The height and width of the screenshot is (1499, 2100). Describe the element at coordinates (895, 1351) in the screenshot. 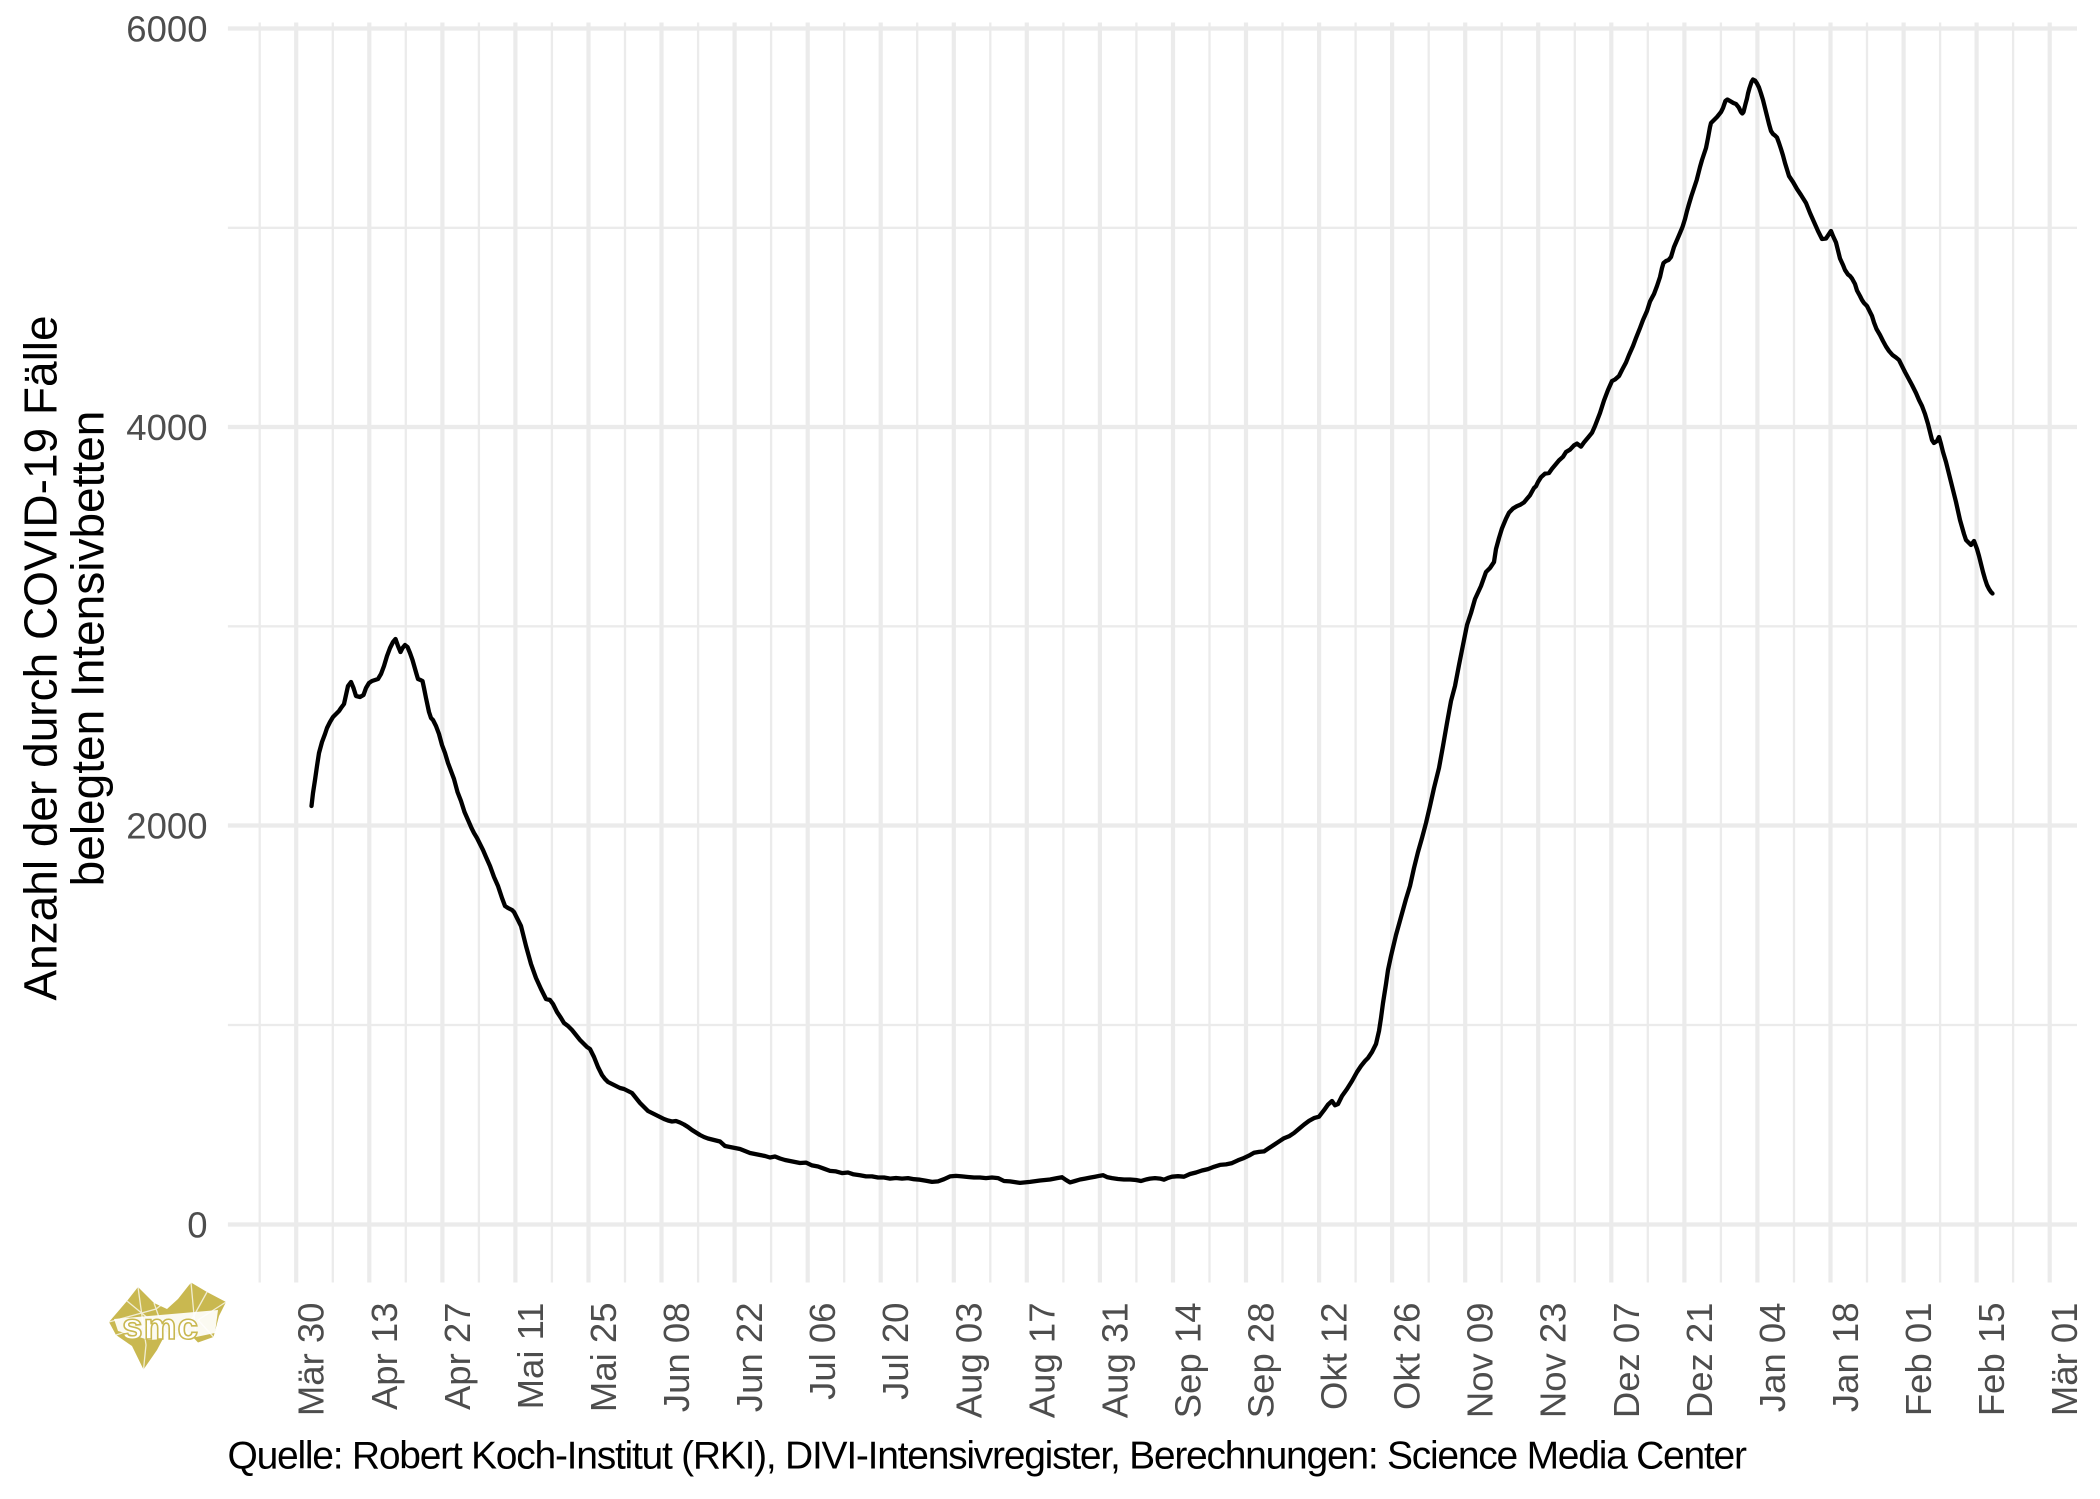

I see `svg-text: Jul 20` at that location.